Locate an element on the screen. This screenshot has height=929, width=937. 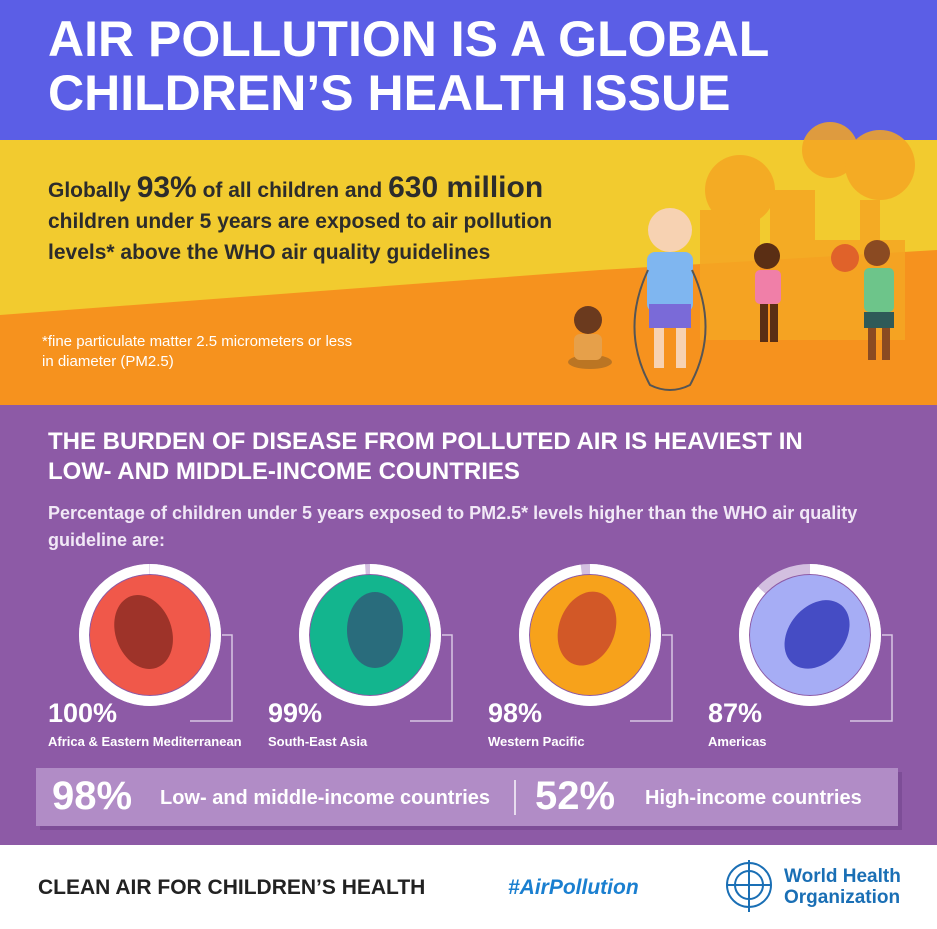
headline-text: of all children and is located at coordinates (292, 190).